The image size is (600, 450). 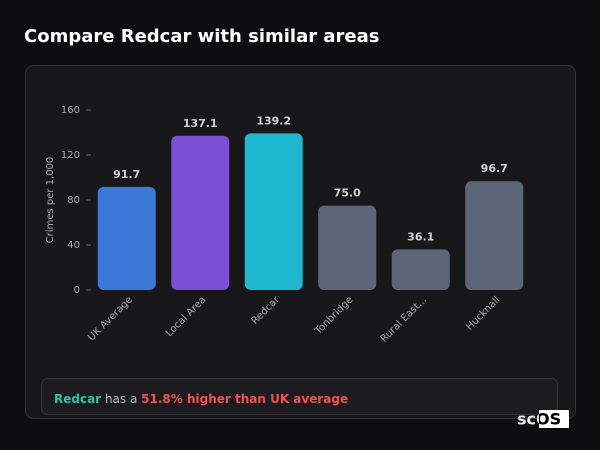 What do you see at coordinates (273, 120) in the screenshot?
I see `value-label: 139.2` at bounding box center [273, 120].